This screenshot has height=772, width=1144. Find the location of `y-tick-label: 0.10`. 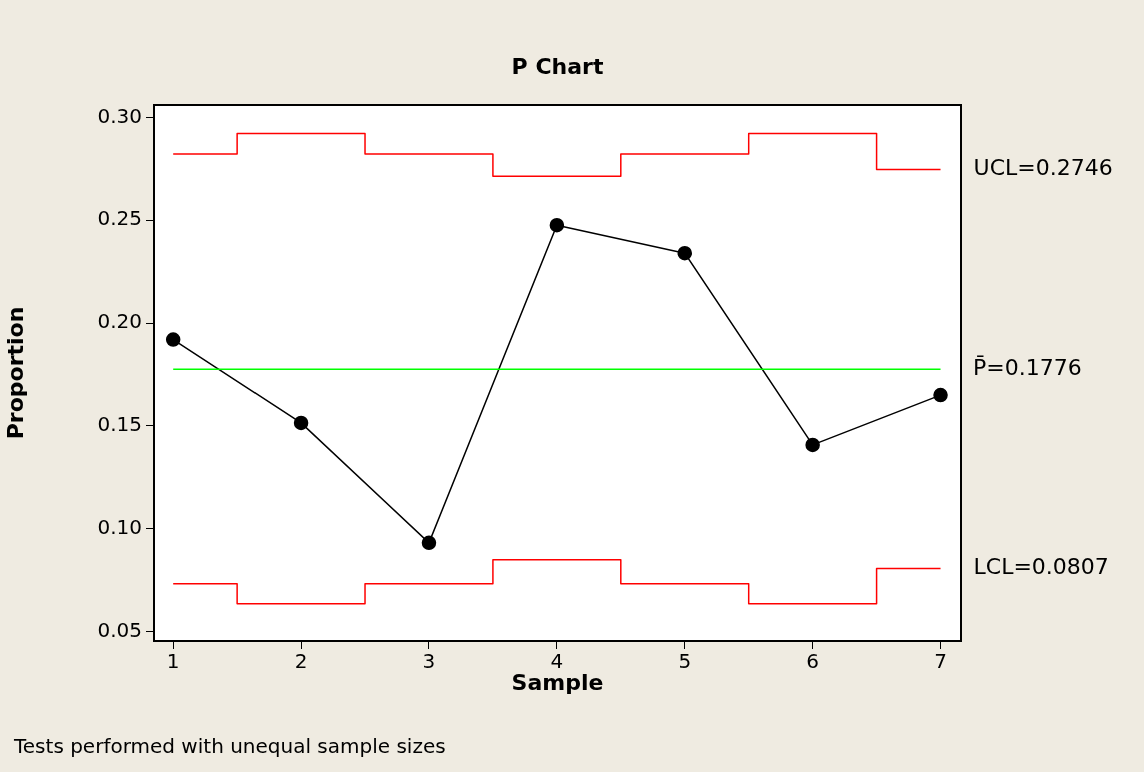

y-tick-label: 0.10 is located at coordinates (119, 527).